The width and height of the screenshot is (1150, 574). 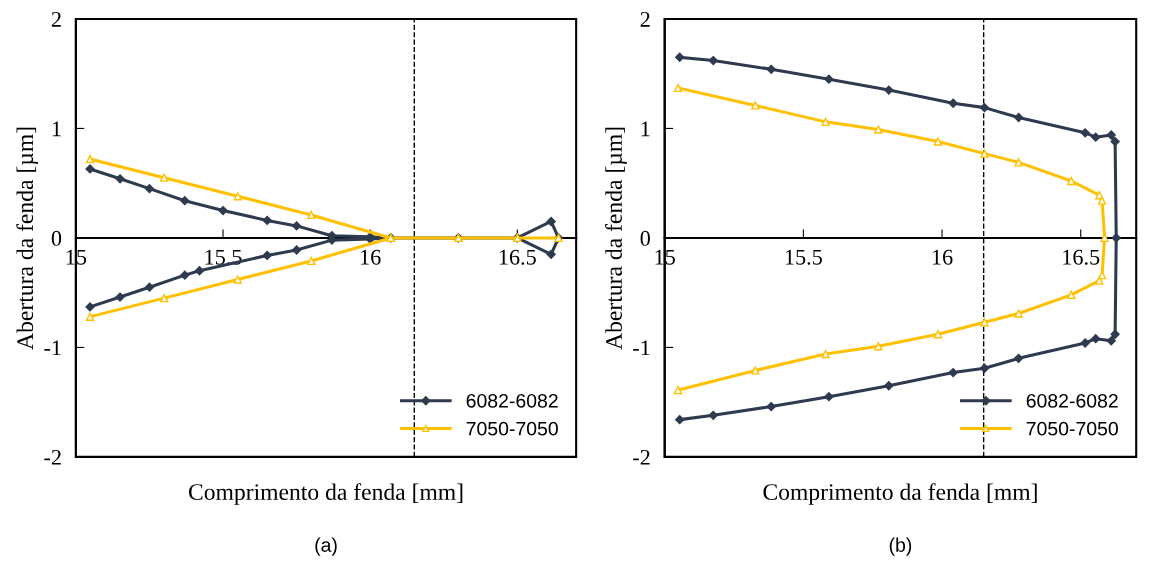 I want to click on text: (a), so click(x=326, y=546).